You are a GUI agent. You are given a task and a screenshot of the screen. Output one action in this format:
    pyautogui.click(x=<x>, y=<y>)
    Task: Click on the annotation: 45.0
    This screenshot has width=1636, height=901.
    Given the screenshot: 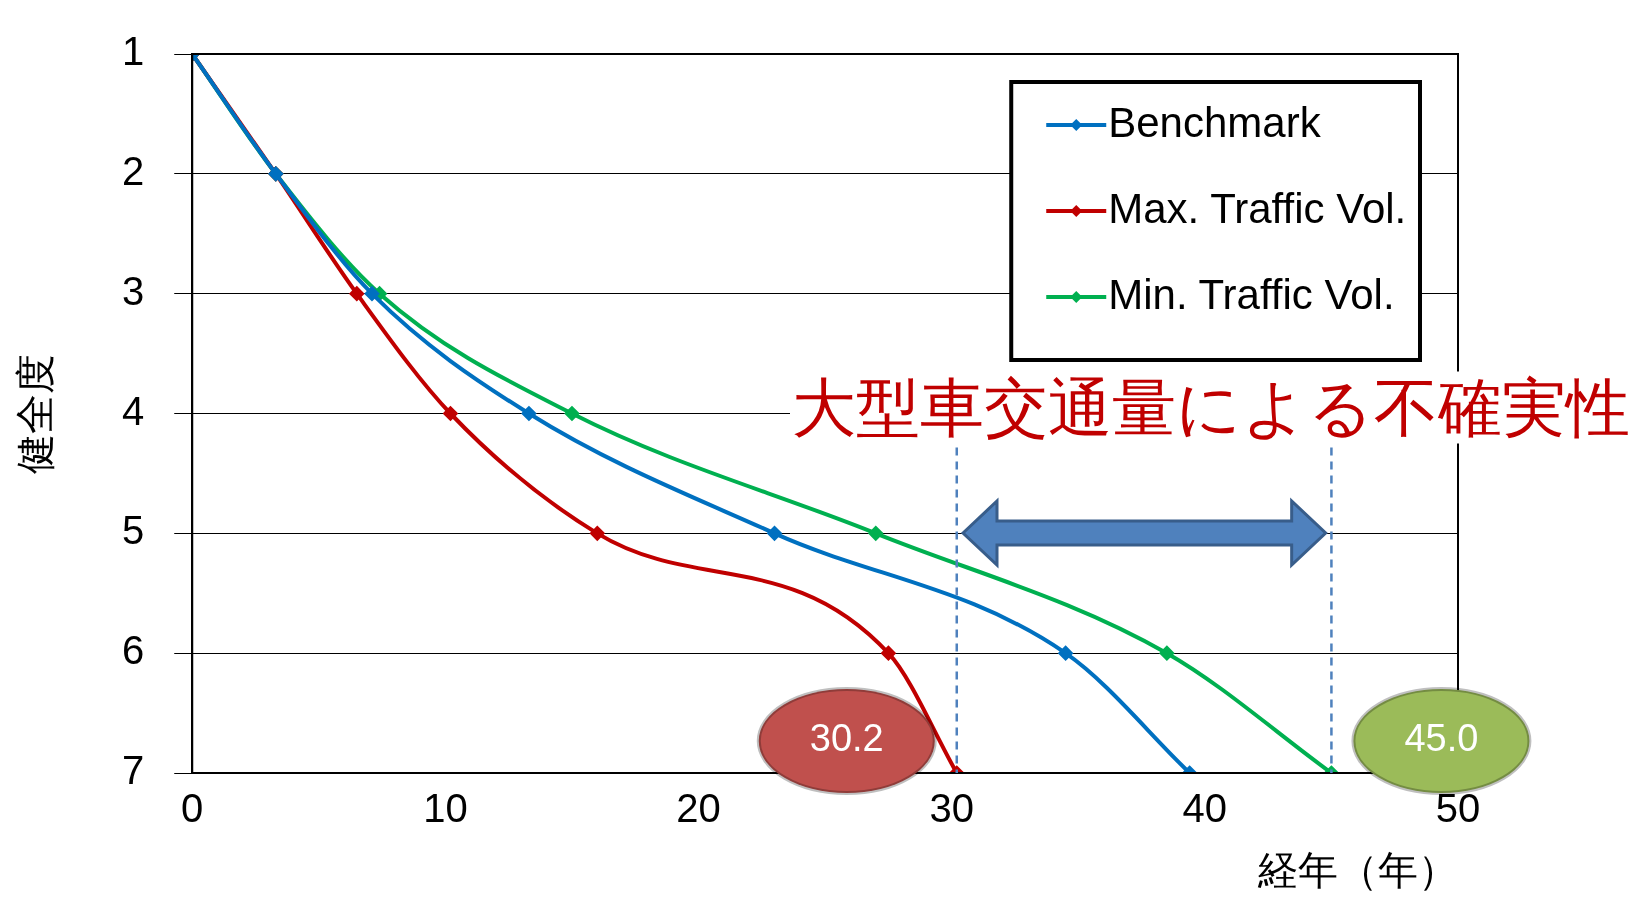 What is the action you would take?
    pyautogui.click(x=1441, y=738)
    